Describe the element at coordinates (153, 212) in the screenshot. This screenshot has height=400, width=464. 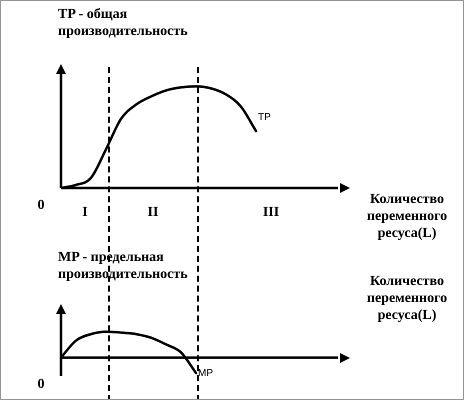
I see `text: II` at that location.